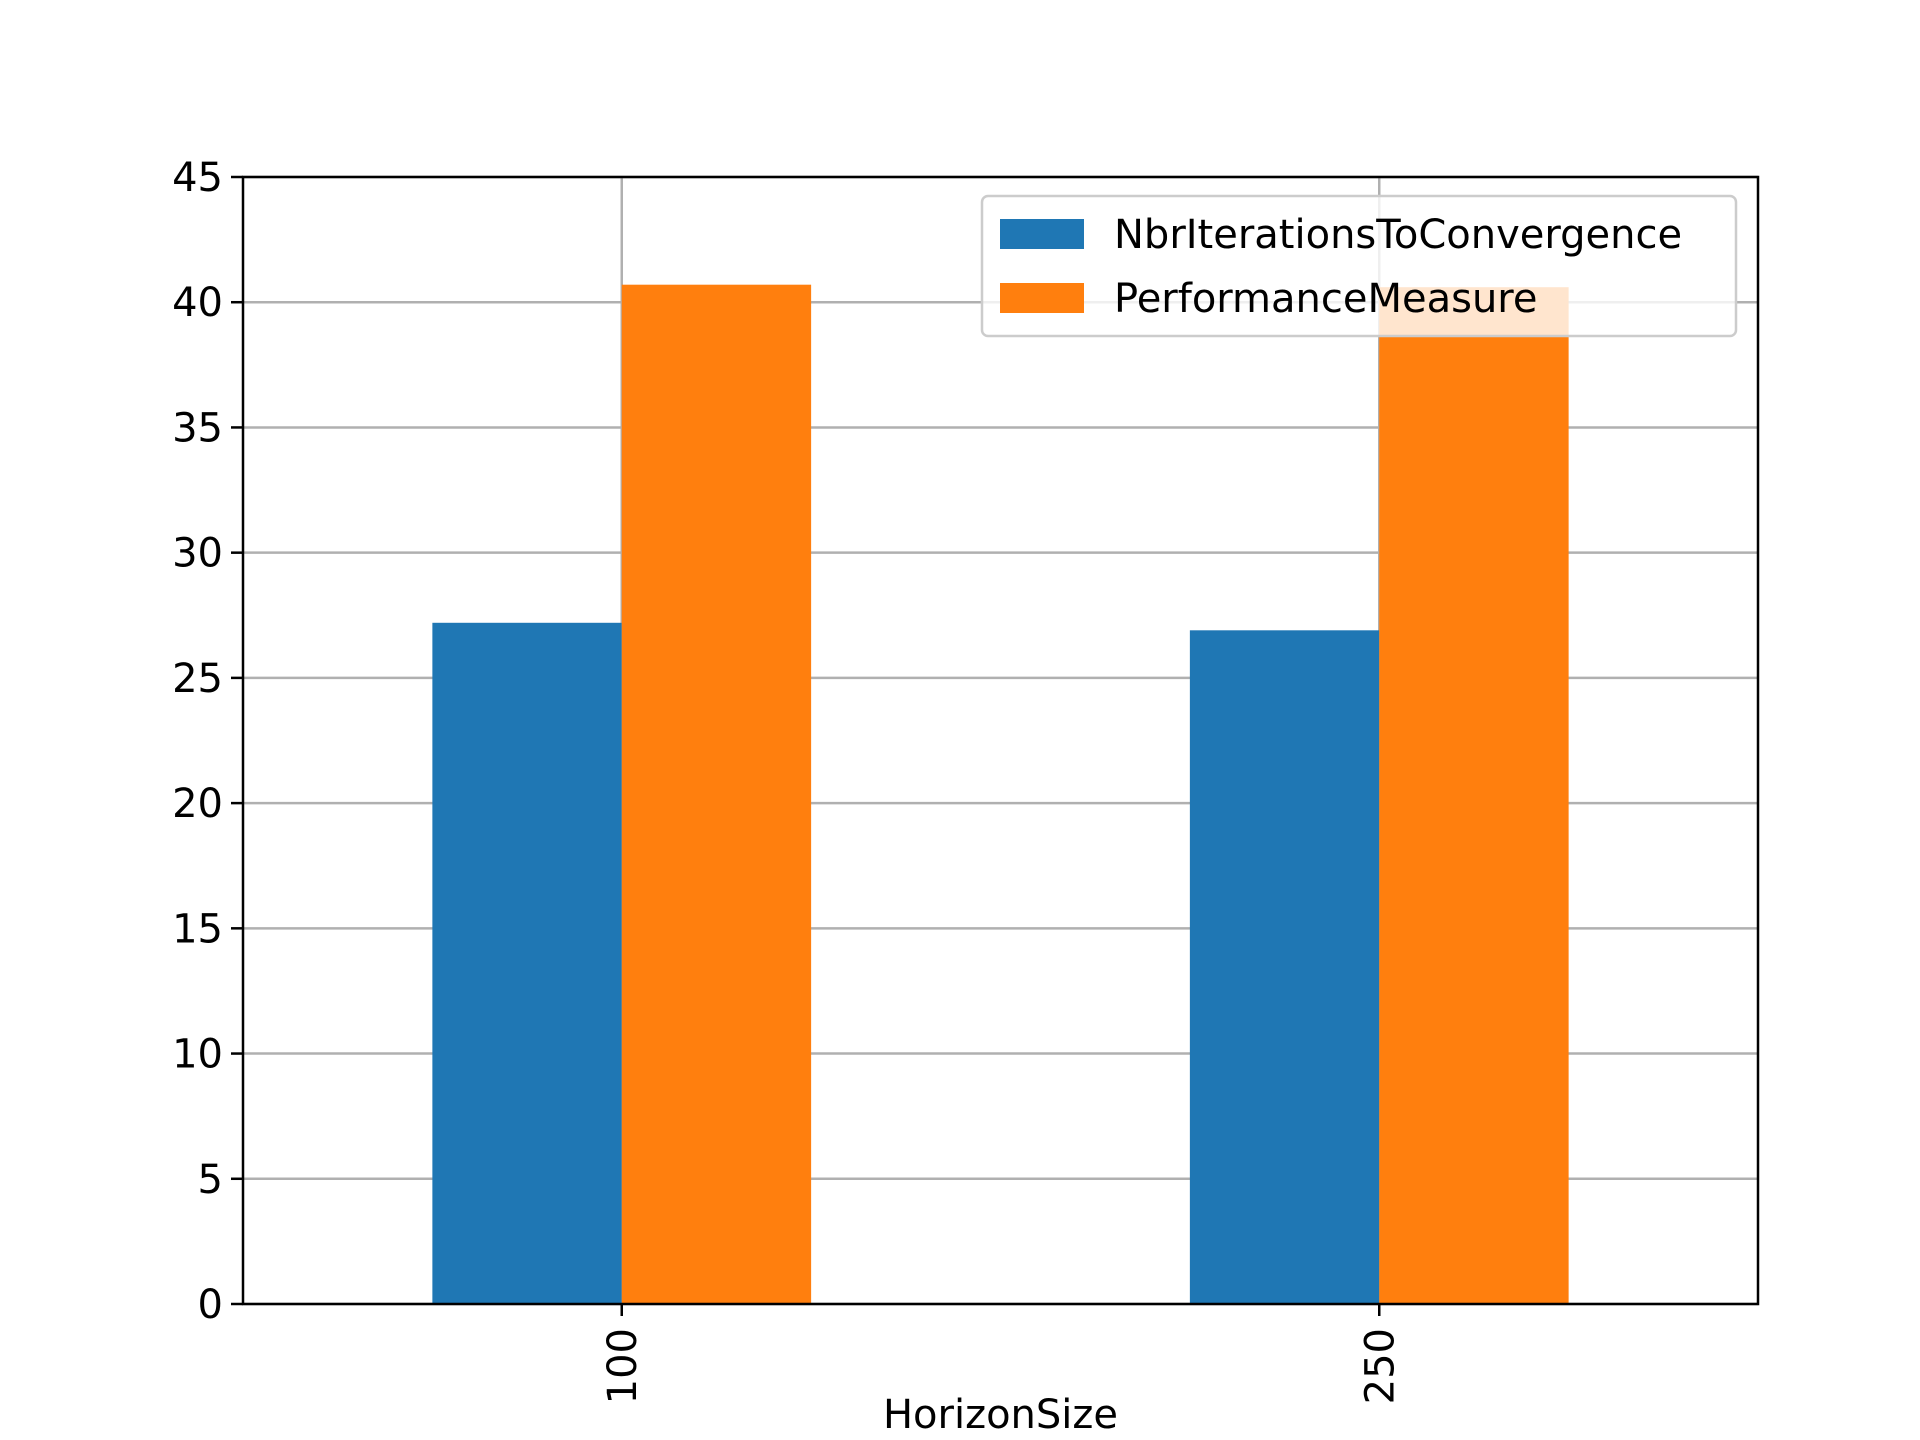  Describe the element at coordinates (197, 428) in the screenshot. I see `y-tick-label: 35` at that location.